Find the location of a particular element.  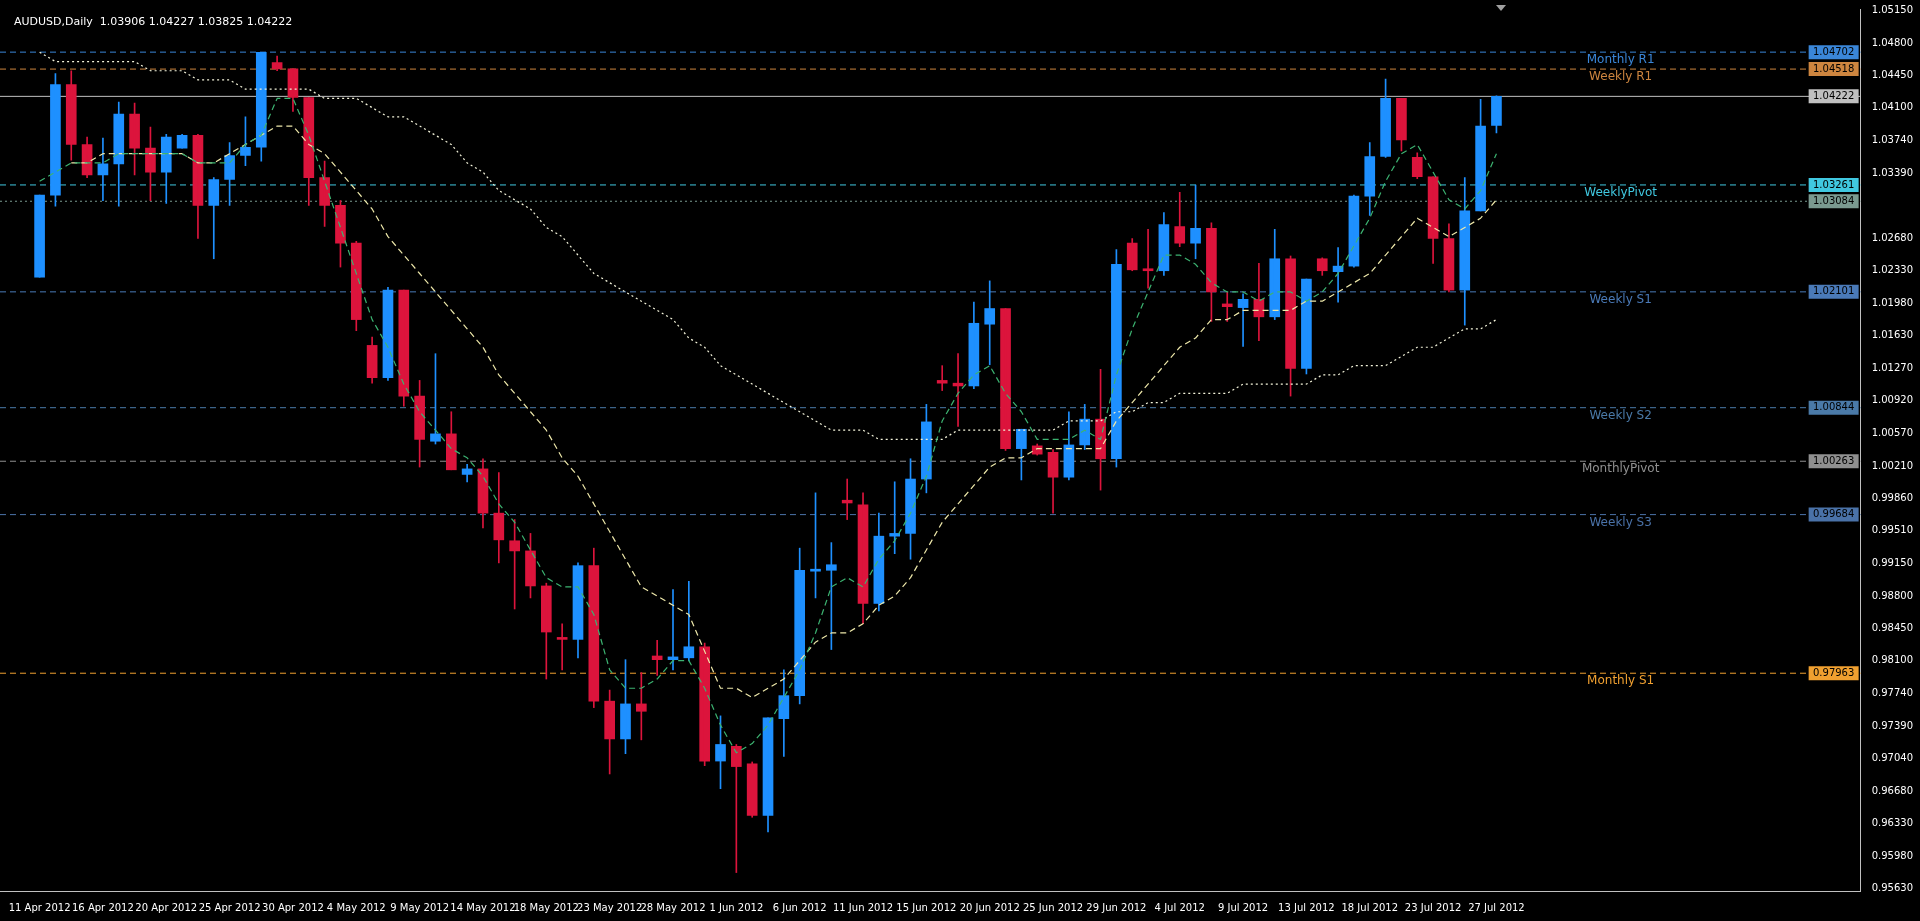

y-tick-label: 1.02680 is located at coordinates (1892, 238).